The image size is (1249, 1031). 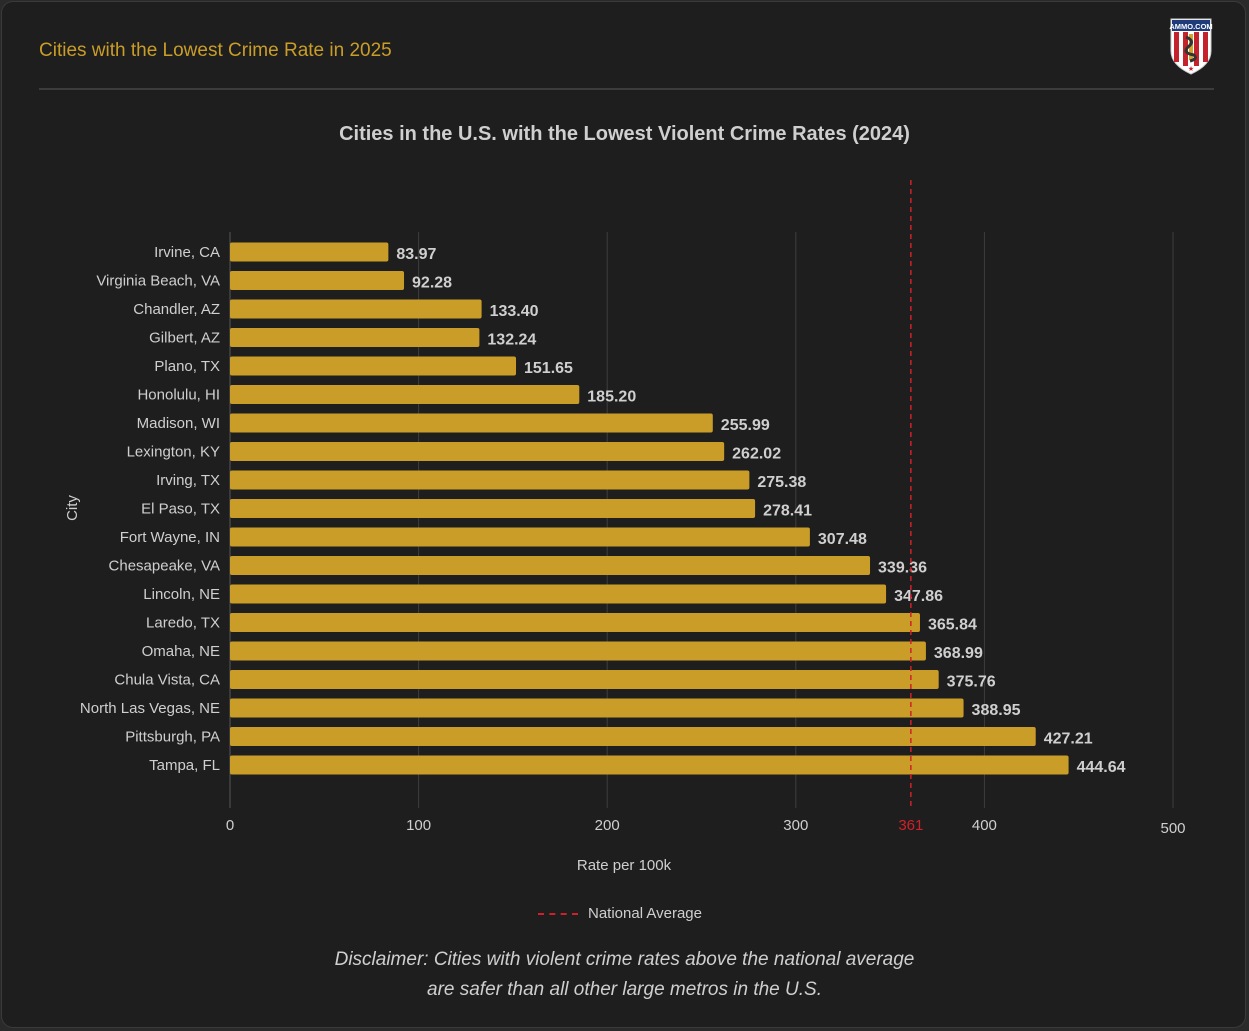 I want to click on national-average-tick-label: 361, so click(x=910, y=825).